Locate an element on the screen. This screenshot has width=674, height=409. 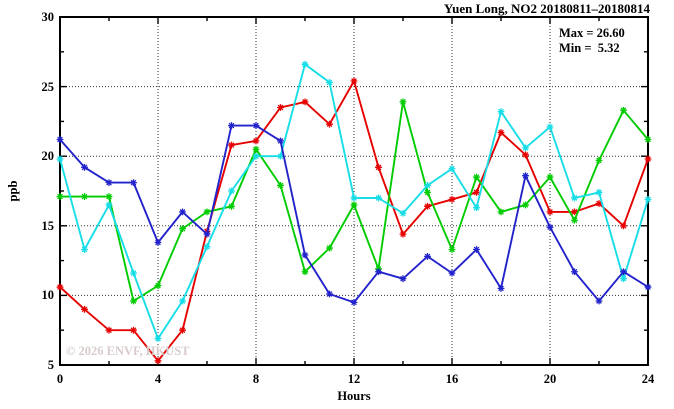
min-annotation: Min = 5.32 is located at coordinates (589, 48).